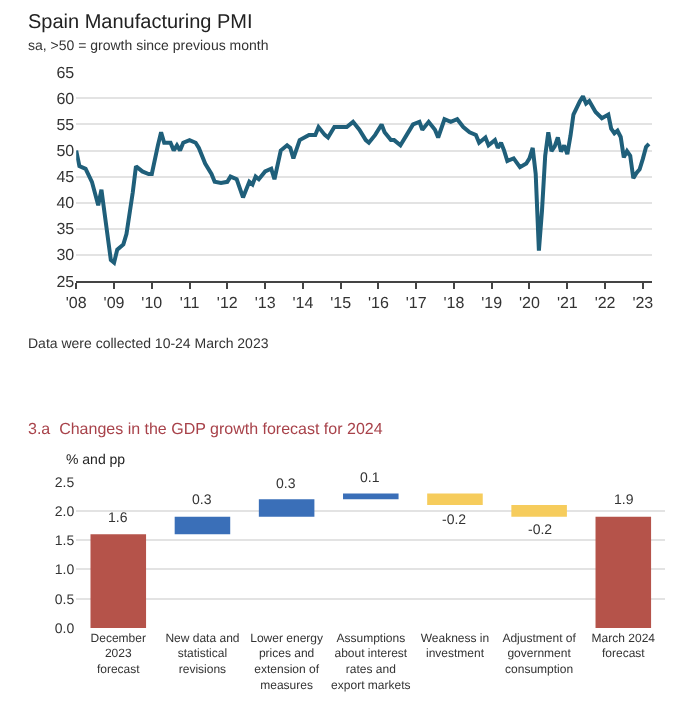 The image size is (674, 710). I want to click on y-tick-label: 25, so click(66, 281).